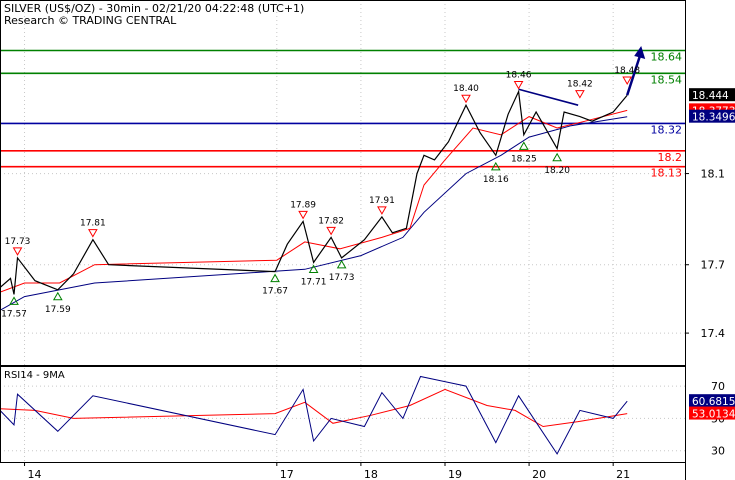  I want to click on high-label: 18.48, so click(627, 71).